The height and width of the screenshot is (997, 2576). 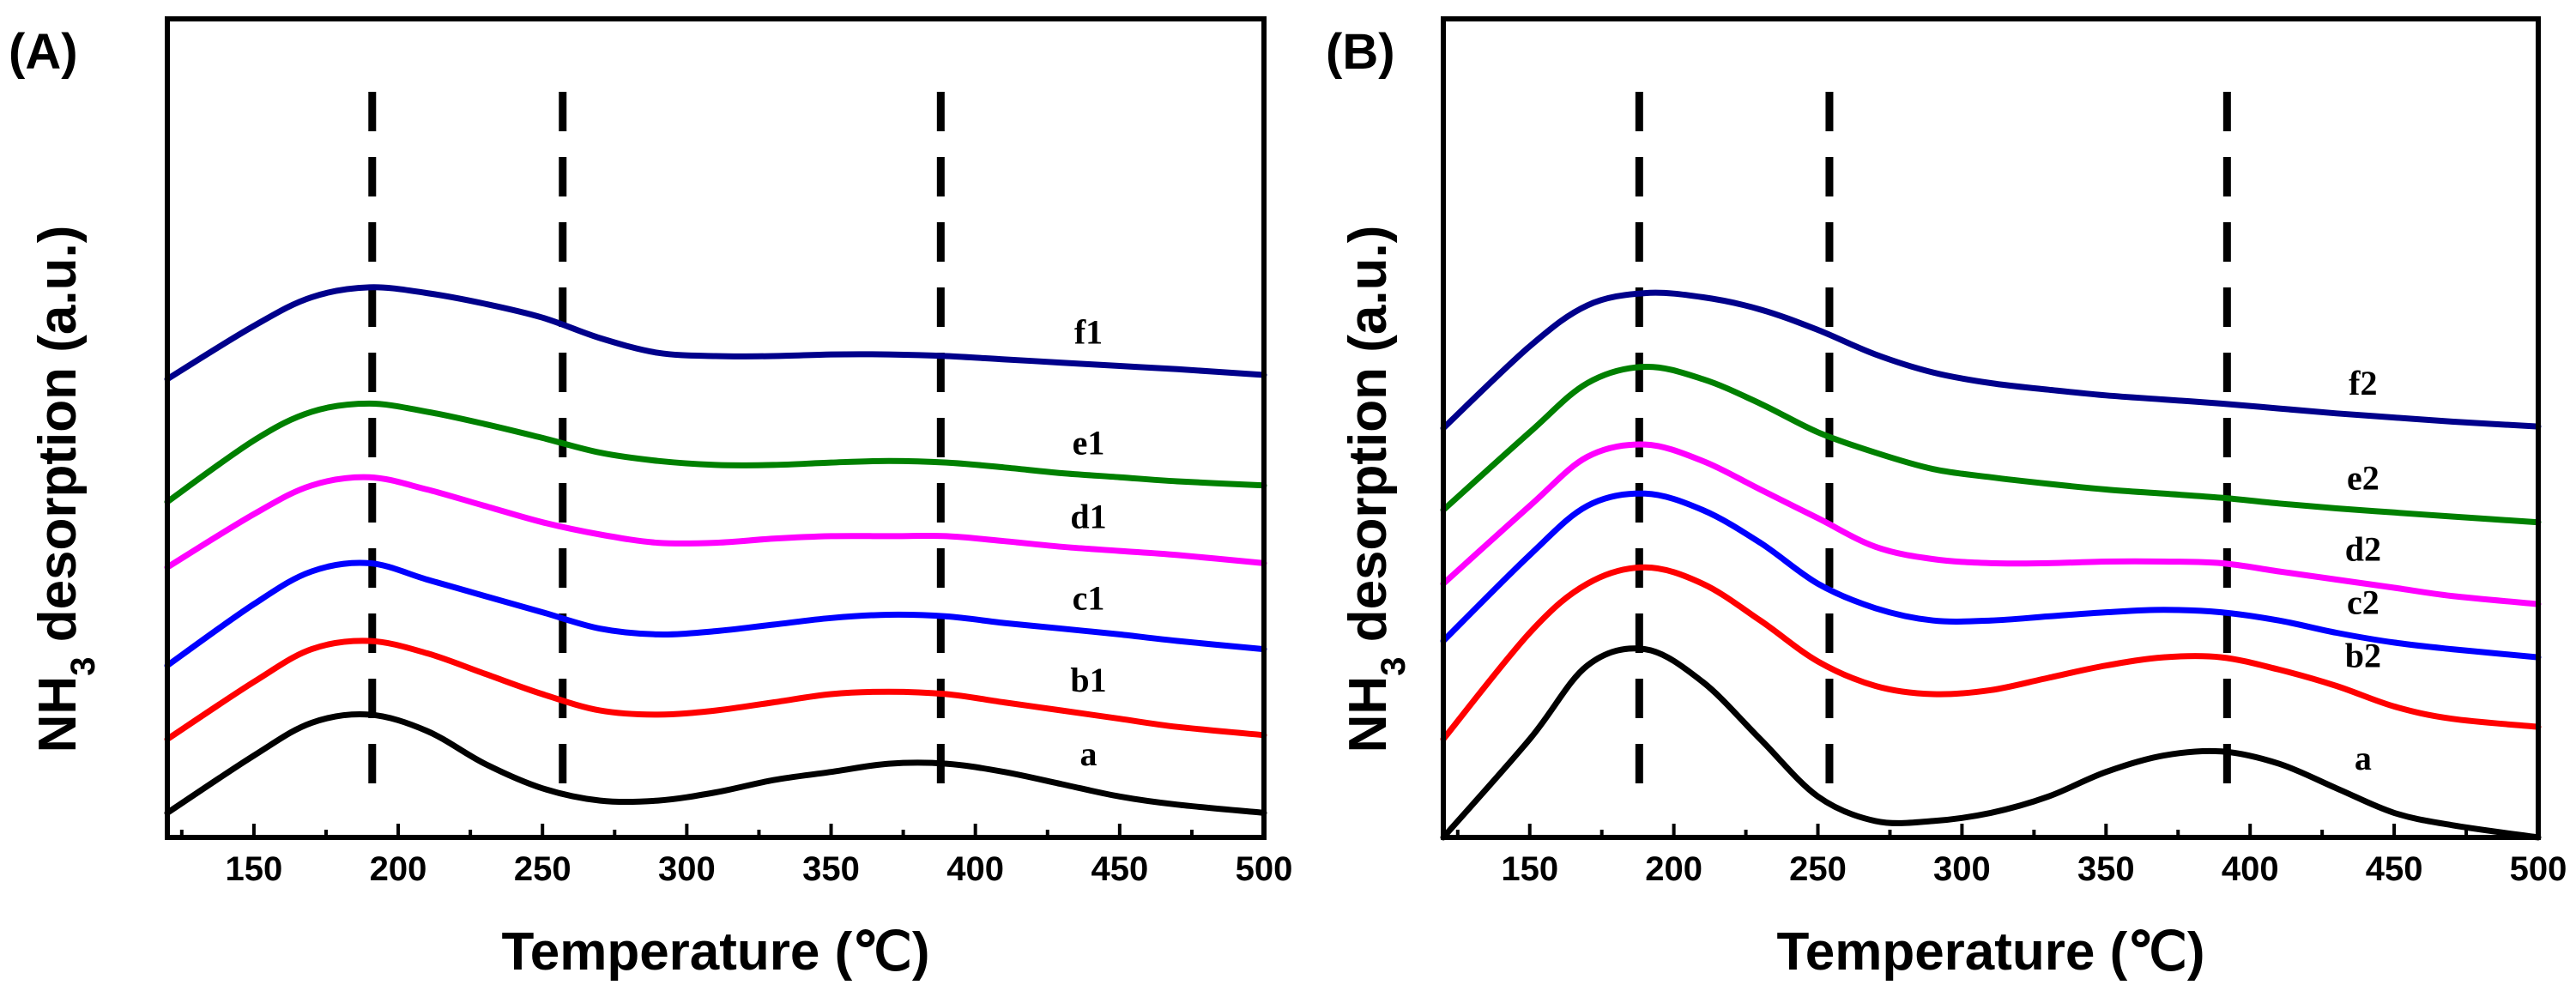 I want to click on series-line-f1, so click(x=715, y=333).